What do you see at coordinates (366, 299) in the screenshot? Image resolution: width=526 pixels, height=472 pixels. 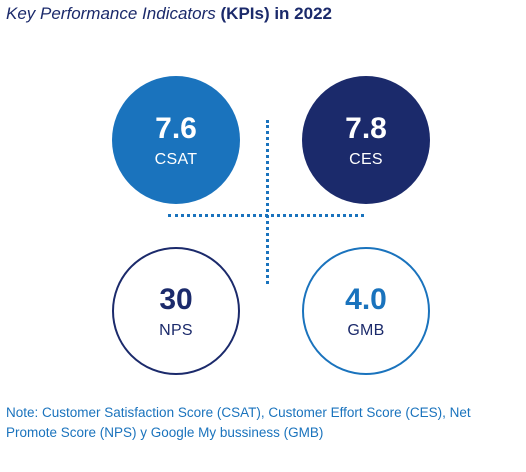 I see `kpi-value-gmb: 4.0` at bounding box center [366, 299].